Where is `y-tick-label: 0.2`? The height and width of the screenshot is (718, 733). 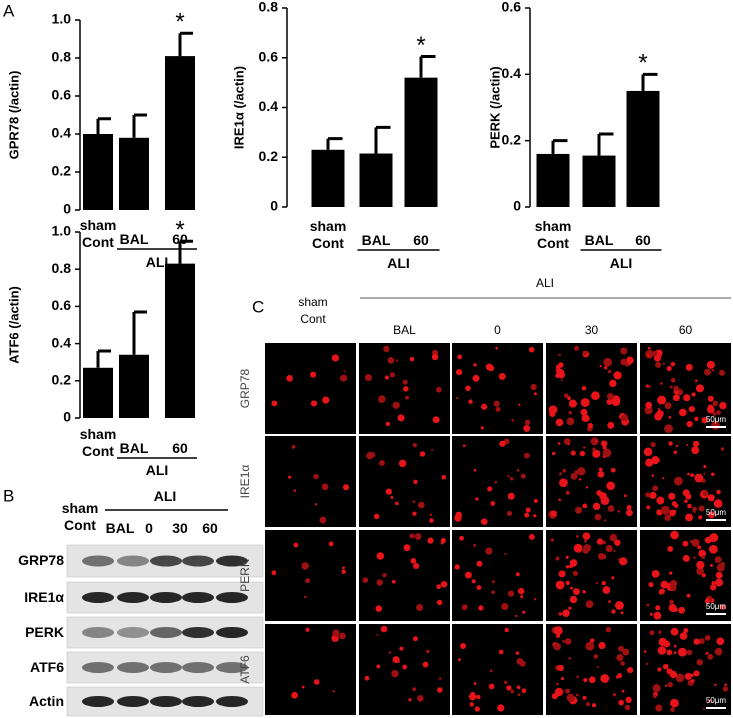 y-tick-label: 0.2 is located at coordinates (62, 380).